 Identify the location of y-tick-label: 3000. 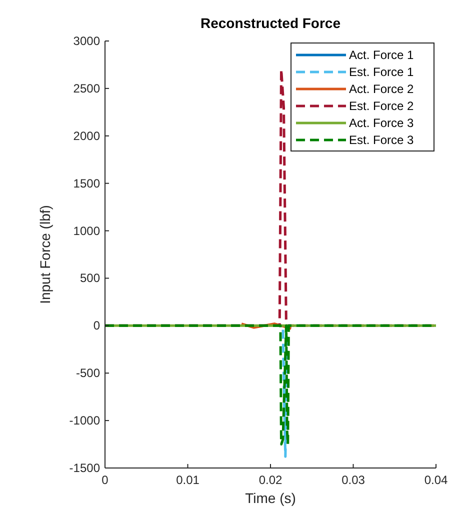
(86, 41).